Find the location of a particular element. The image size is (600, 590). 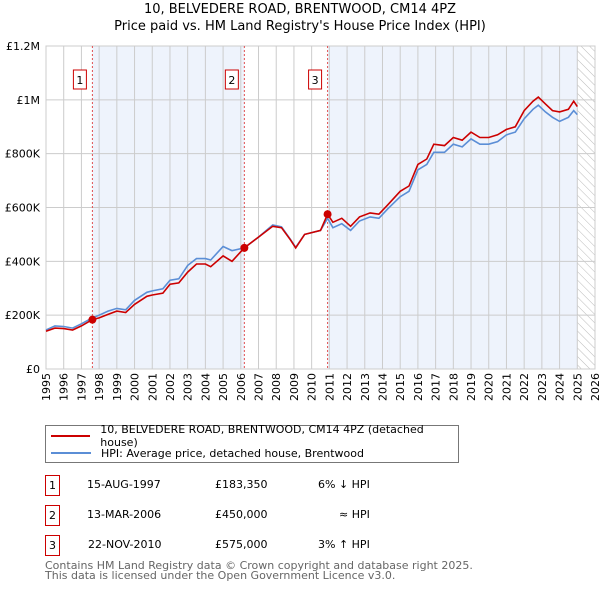

x-tick-label: 1999 is located at coordinates (117, 387).